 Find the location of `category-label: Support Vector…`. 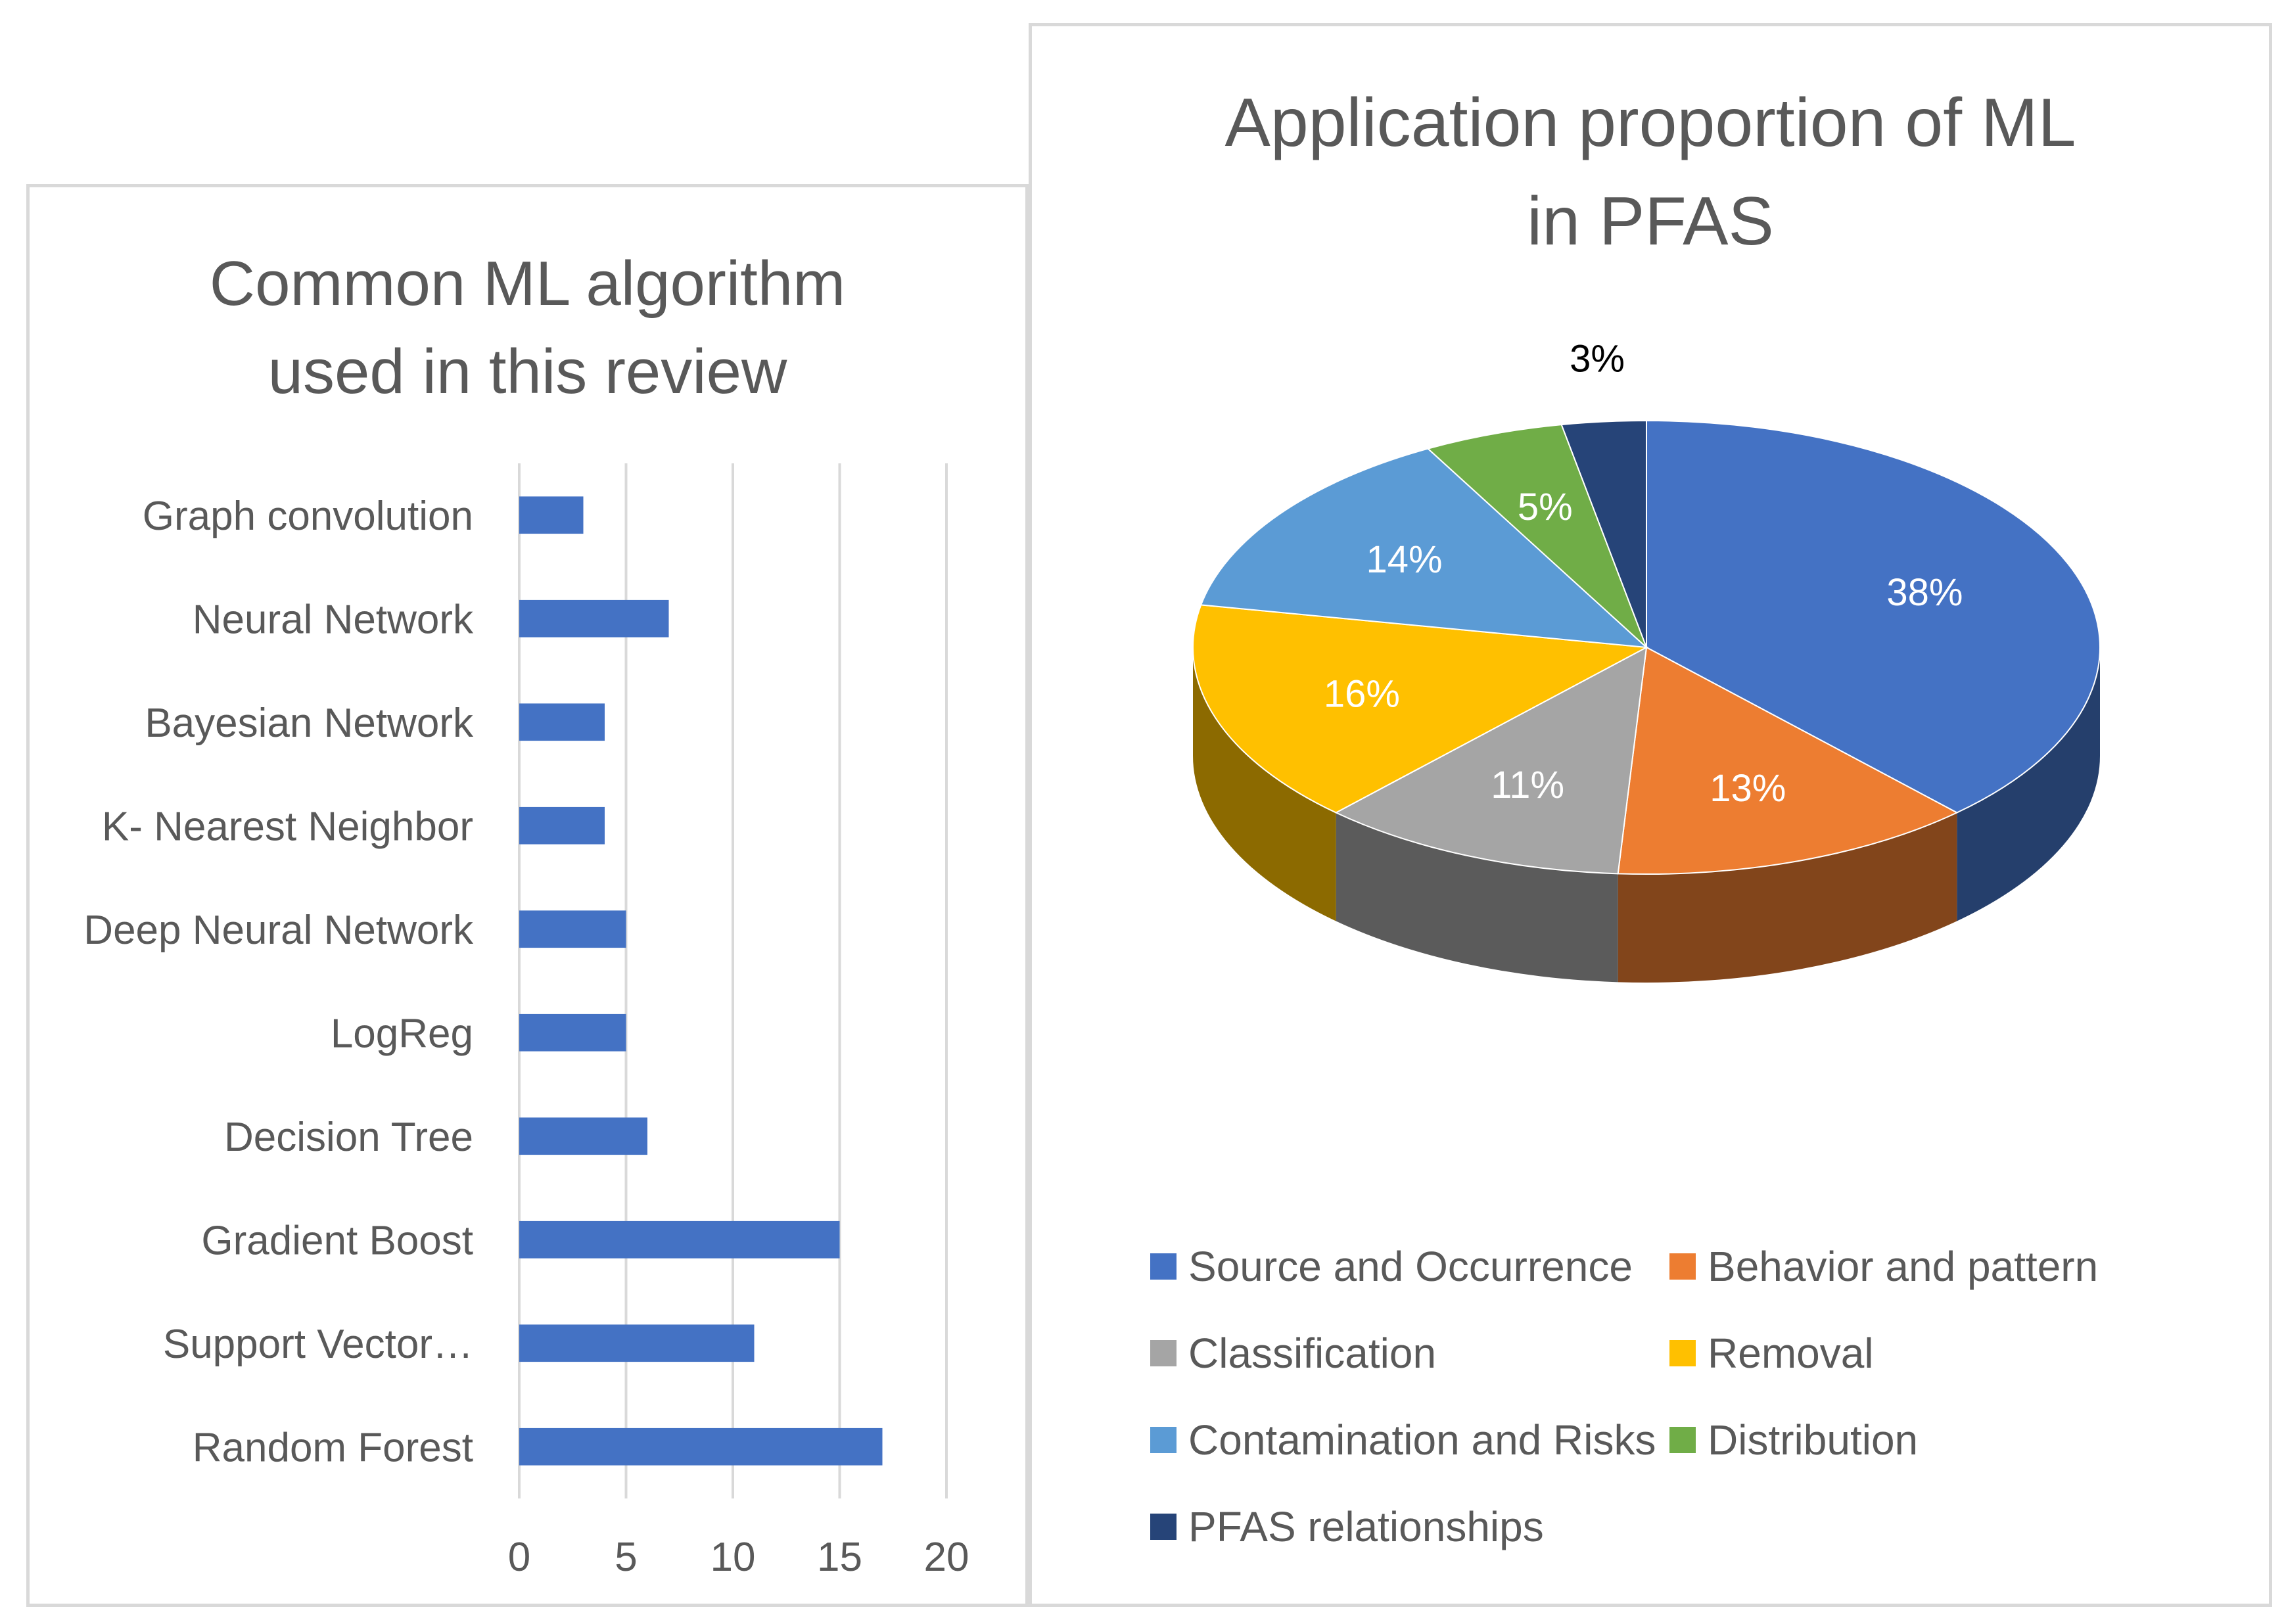

category-label: Support Vector… is located at coordinates (318, 1345).